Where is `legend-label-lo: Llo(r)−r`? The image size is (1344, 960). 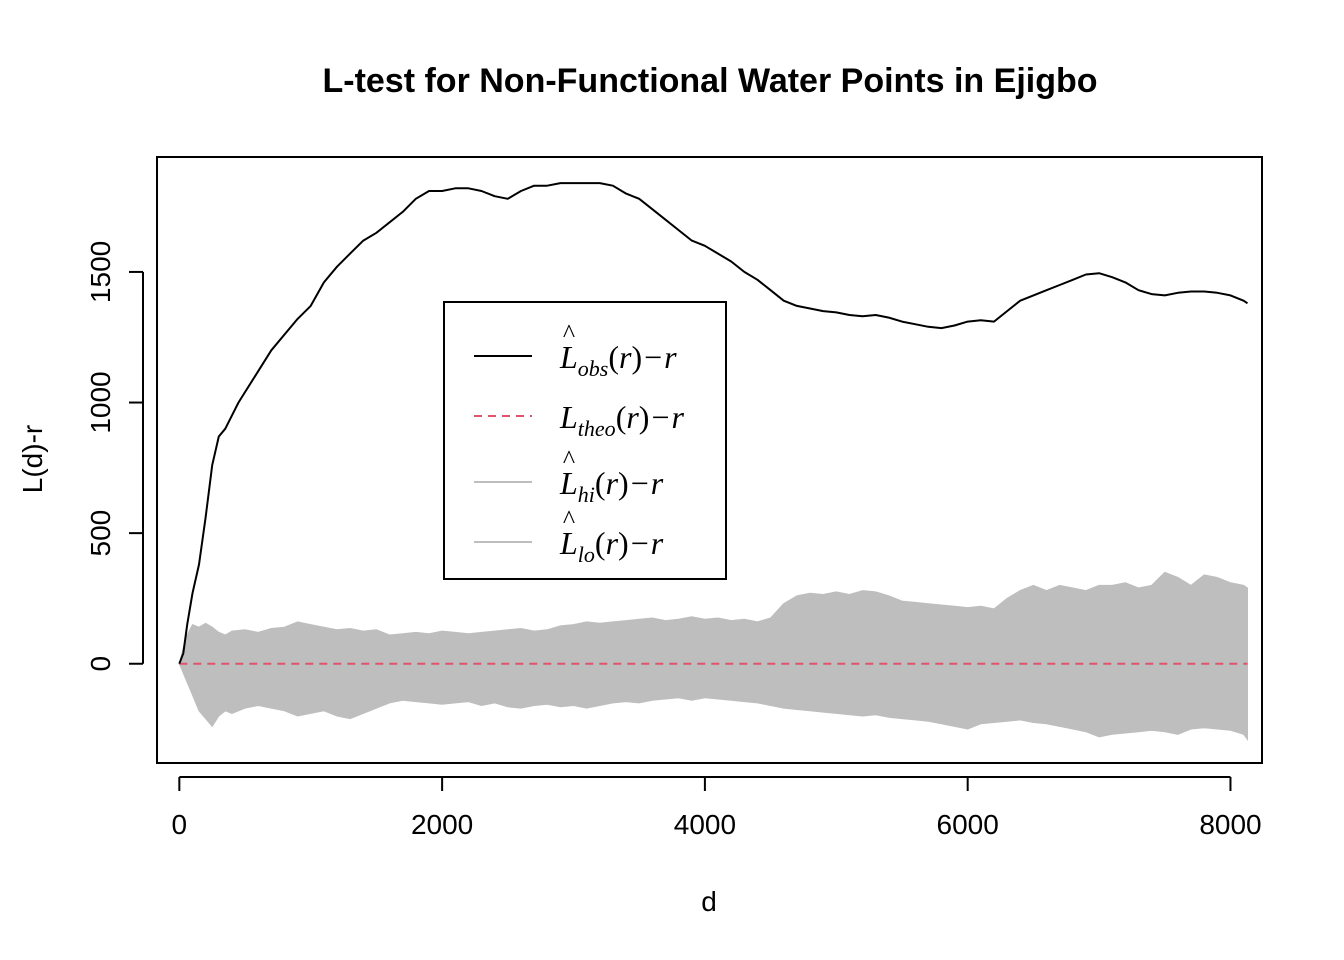
legend-label-lo: Llo(r)−r is located at coordinates (611, 546).